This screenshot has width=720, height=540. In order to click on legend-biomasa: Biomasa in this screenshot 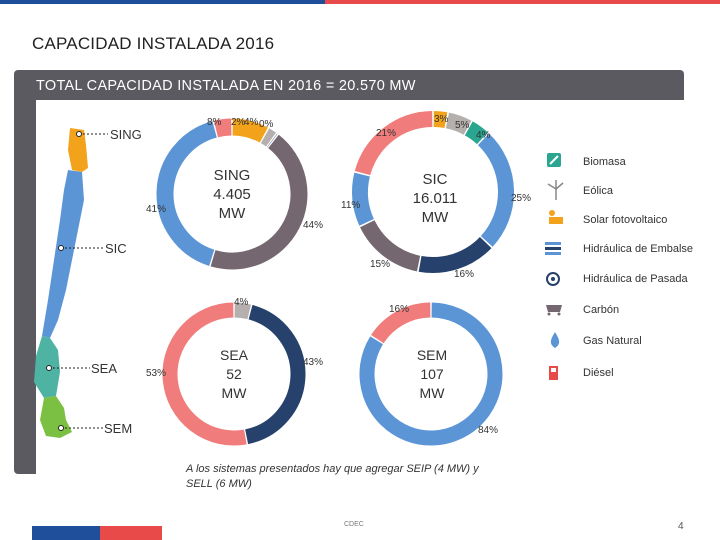, I will do `click(604, 162)`.